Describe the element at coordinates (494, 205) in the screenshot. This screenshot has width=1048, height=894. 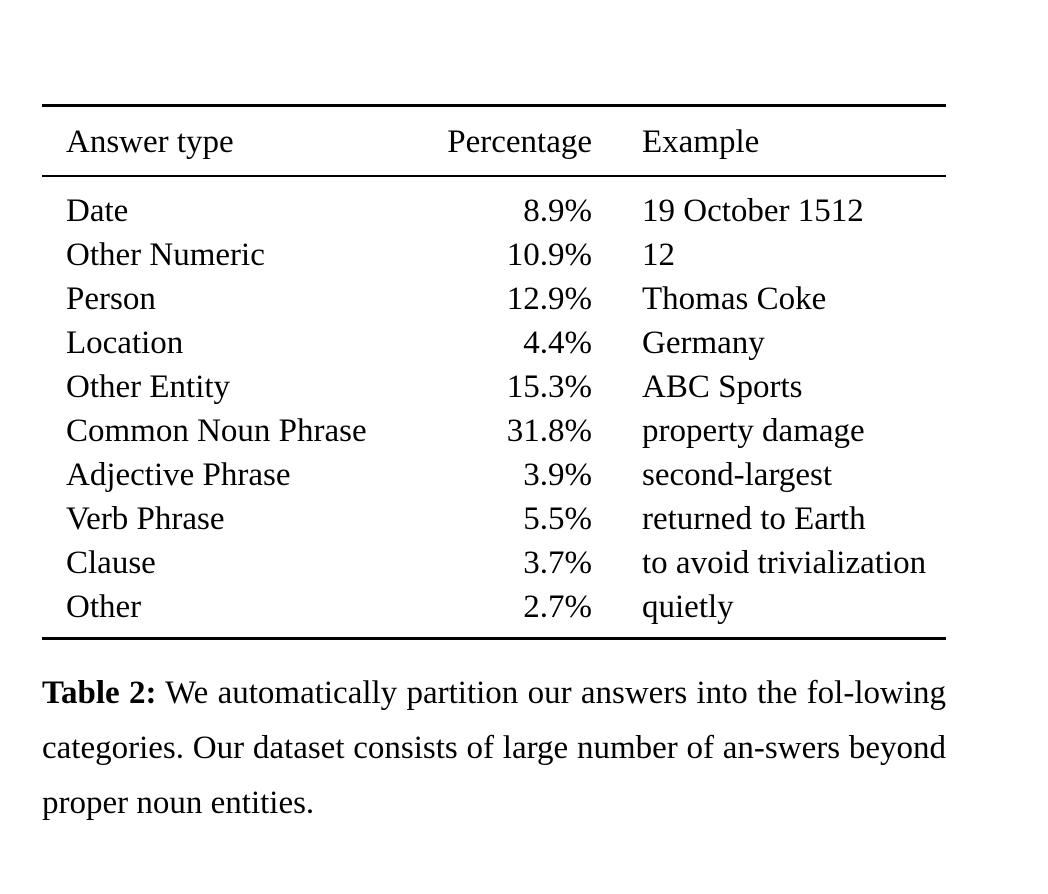
I see `table-row: Date 8.9% 19 October 1512` at that location.